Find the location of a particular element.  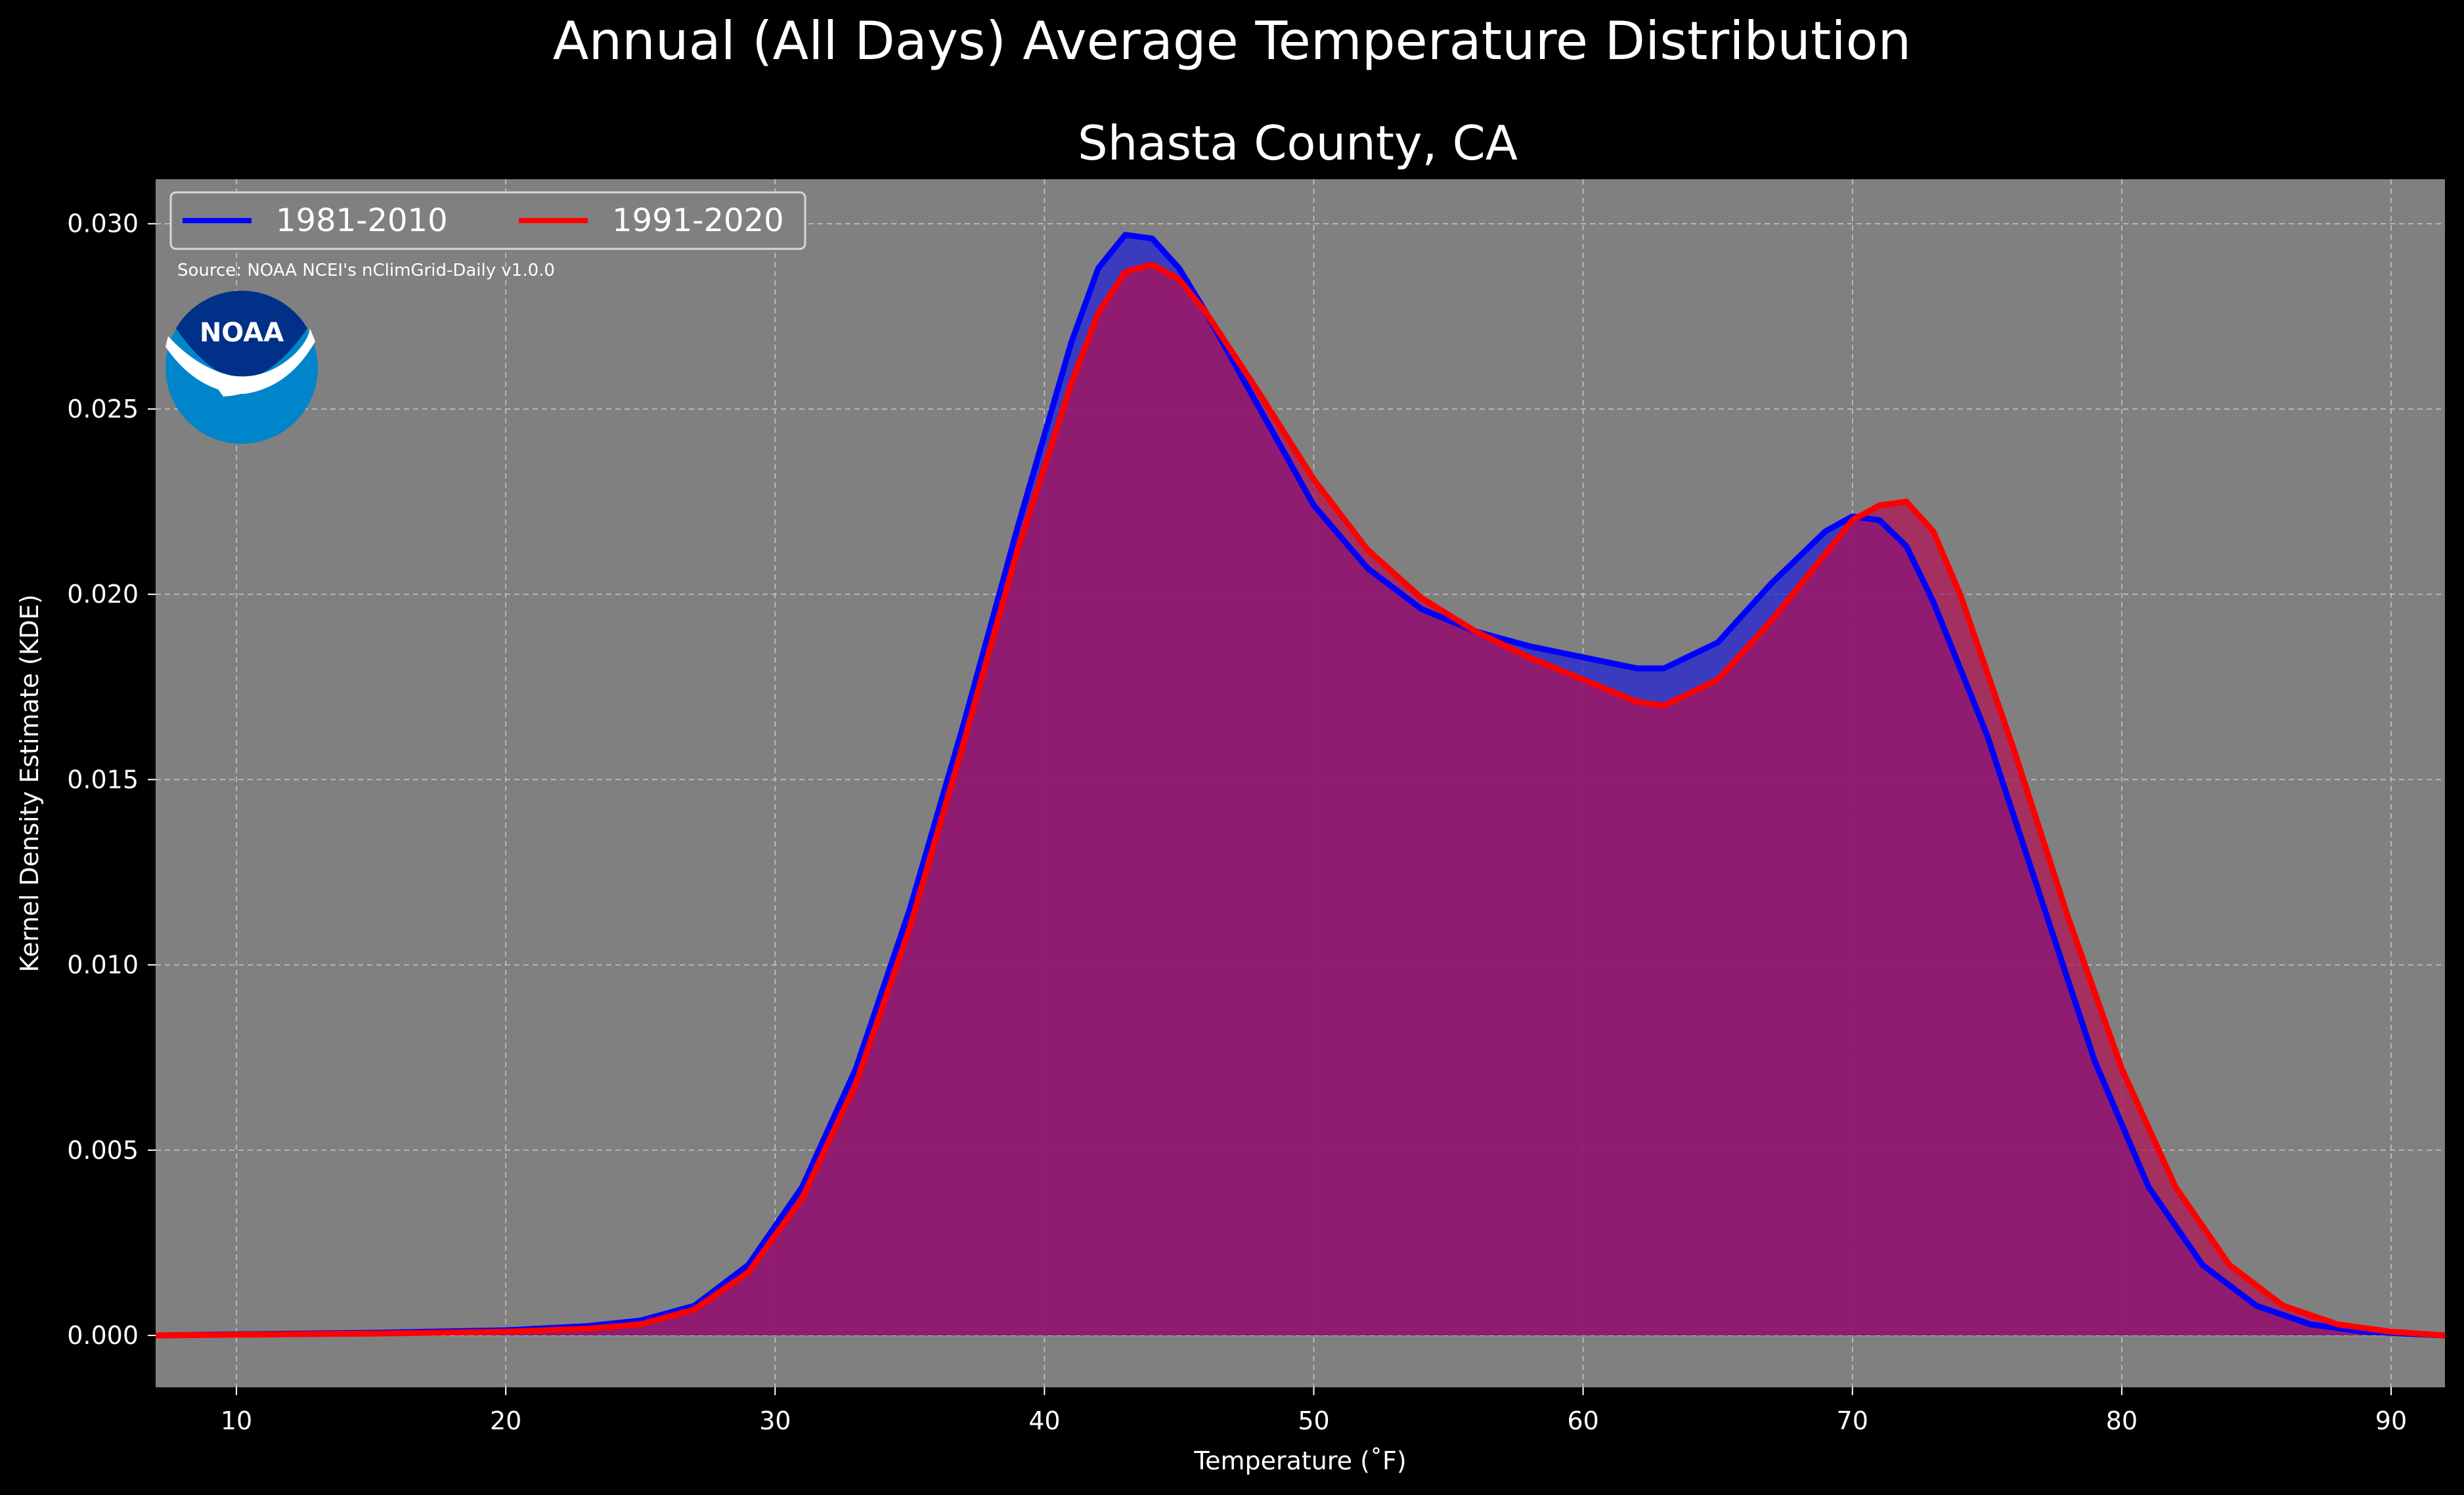

x-tick-label: 30 is located at coordinates (775, 1420).